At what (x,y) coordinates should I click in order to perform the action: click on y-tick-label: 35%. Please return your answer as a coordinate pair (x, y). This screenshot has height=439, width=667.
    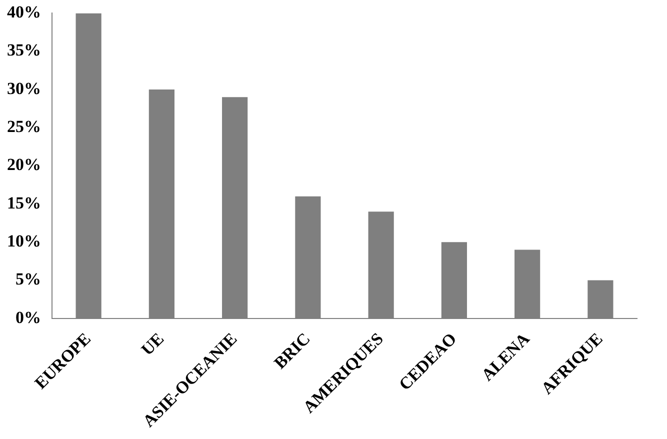
    Looking at the image, I should click on (24, 50).